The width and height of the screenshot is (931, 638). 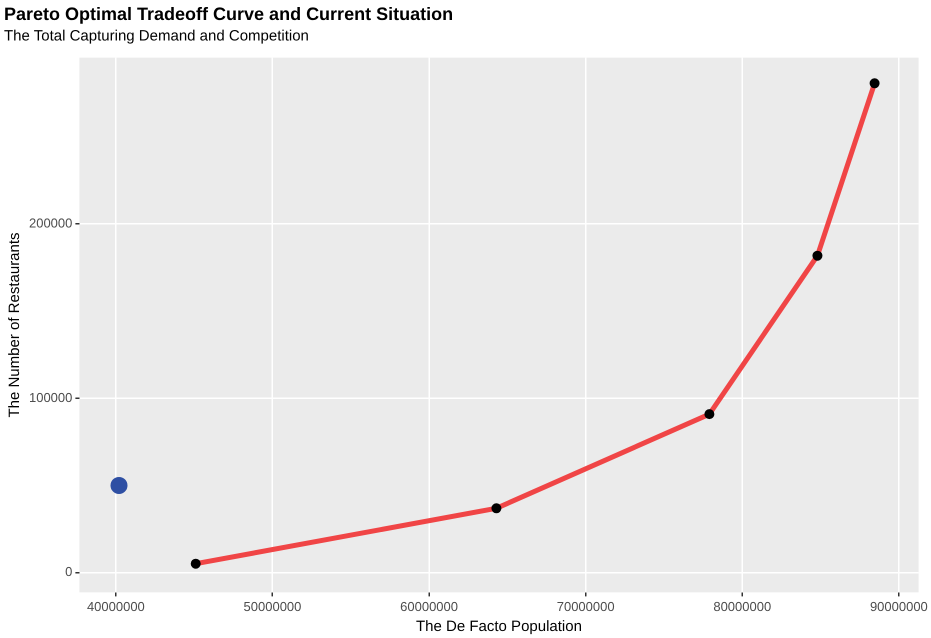 What do you see at coordinates (115, 606) in the screenshot?
I see `x-tick-label: 40000000` at bounding box center [115, 606].